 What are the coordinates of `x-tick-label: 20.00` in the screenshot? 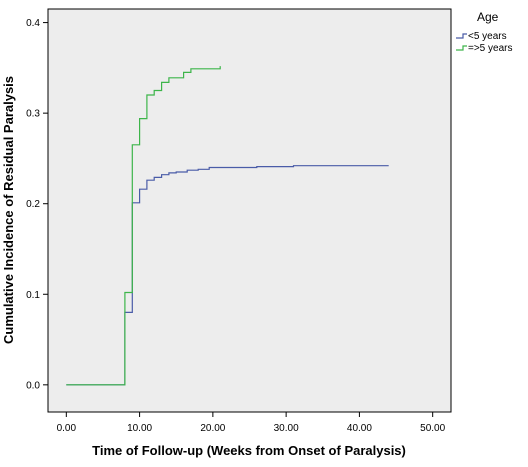 It's located at (212, 428).